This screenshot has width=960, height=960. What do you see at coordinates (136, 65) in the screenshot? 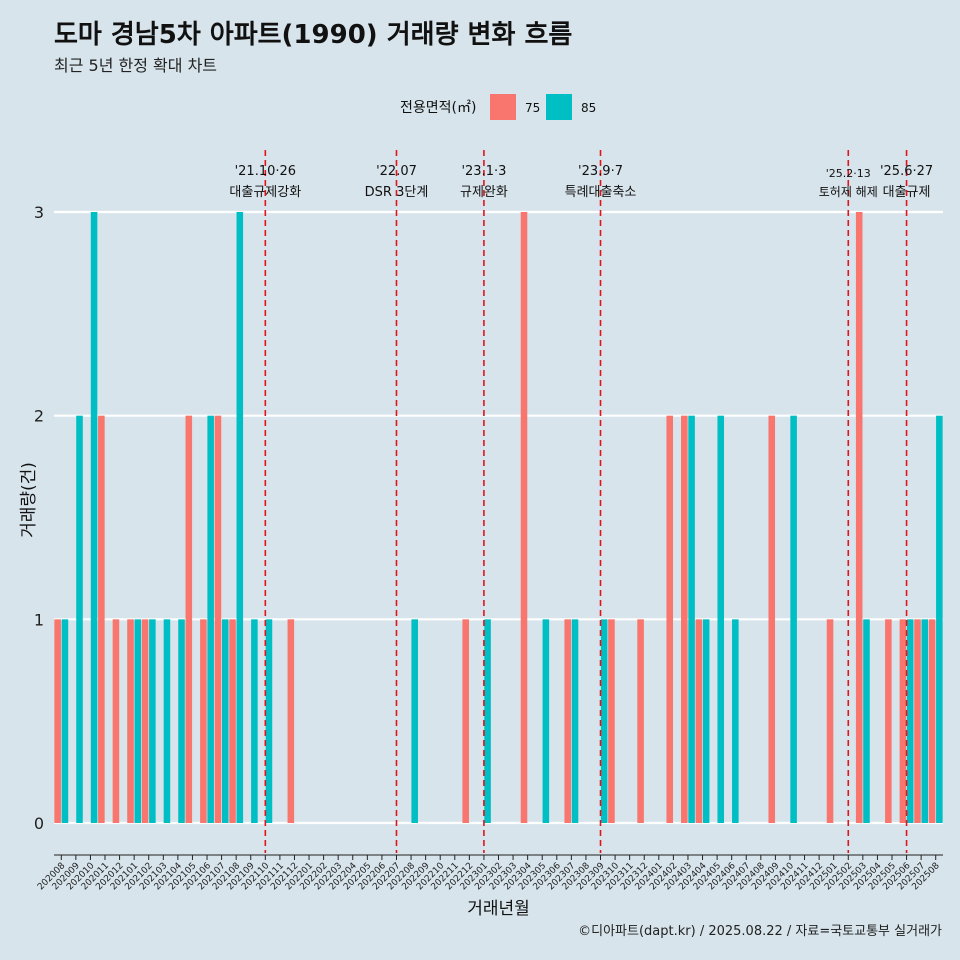
I see `chart-subtitle: 최근 5년 한정 확대 차트` at bounding box center [136, 65].